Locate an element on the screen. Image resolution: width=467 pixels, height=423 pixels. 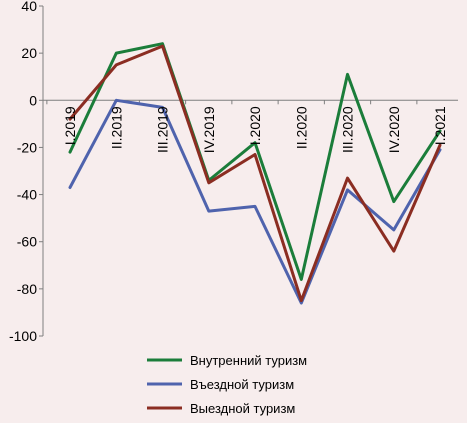
legend-label-1: Внутренний туризм is located at coordinates (248, 360).